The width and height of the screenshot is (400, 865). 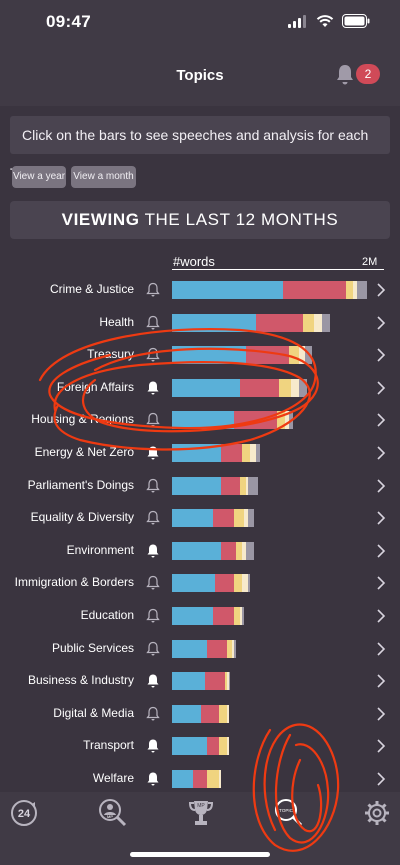 I want to click on topic-row: Foreign Affairs, so click(x=200, y=388).